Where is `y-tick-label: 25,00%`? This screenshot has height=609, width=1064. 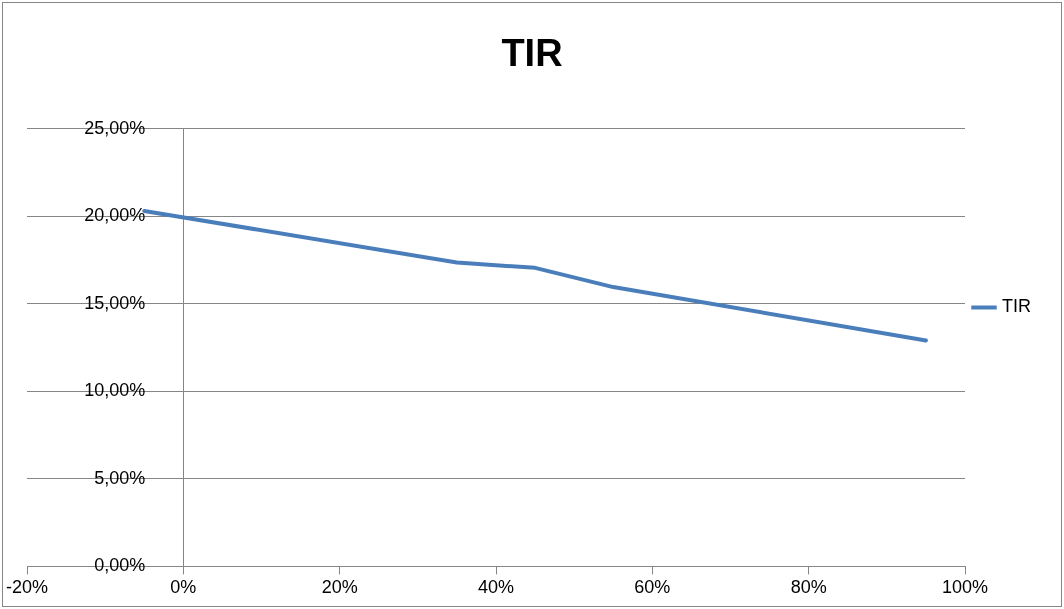
y-tick-label: 25,00% is located at coordinates (115, 127).